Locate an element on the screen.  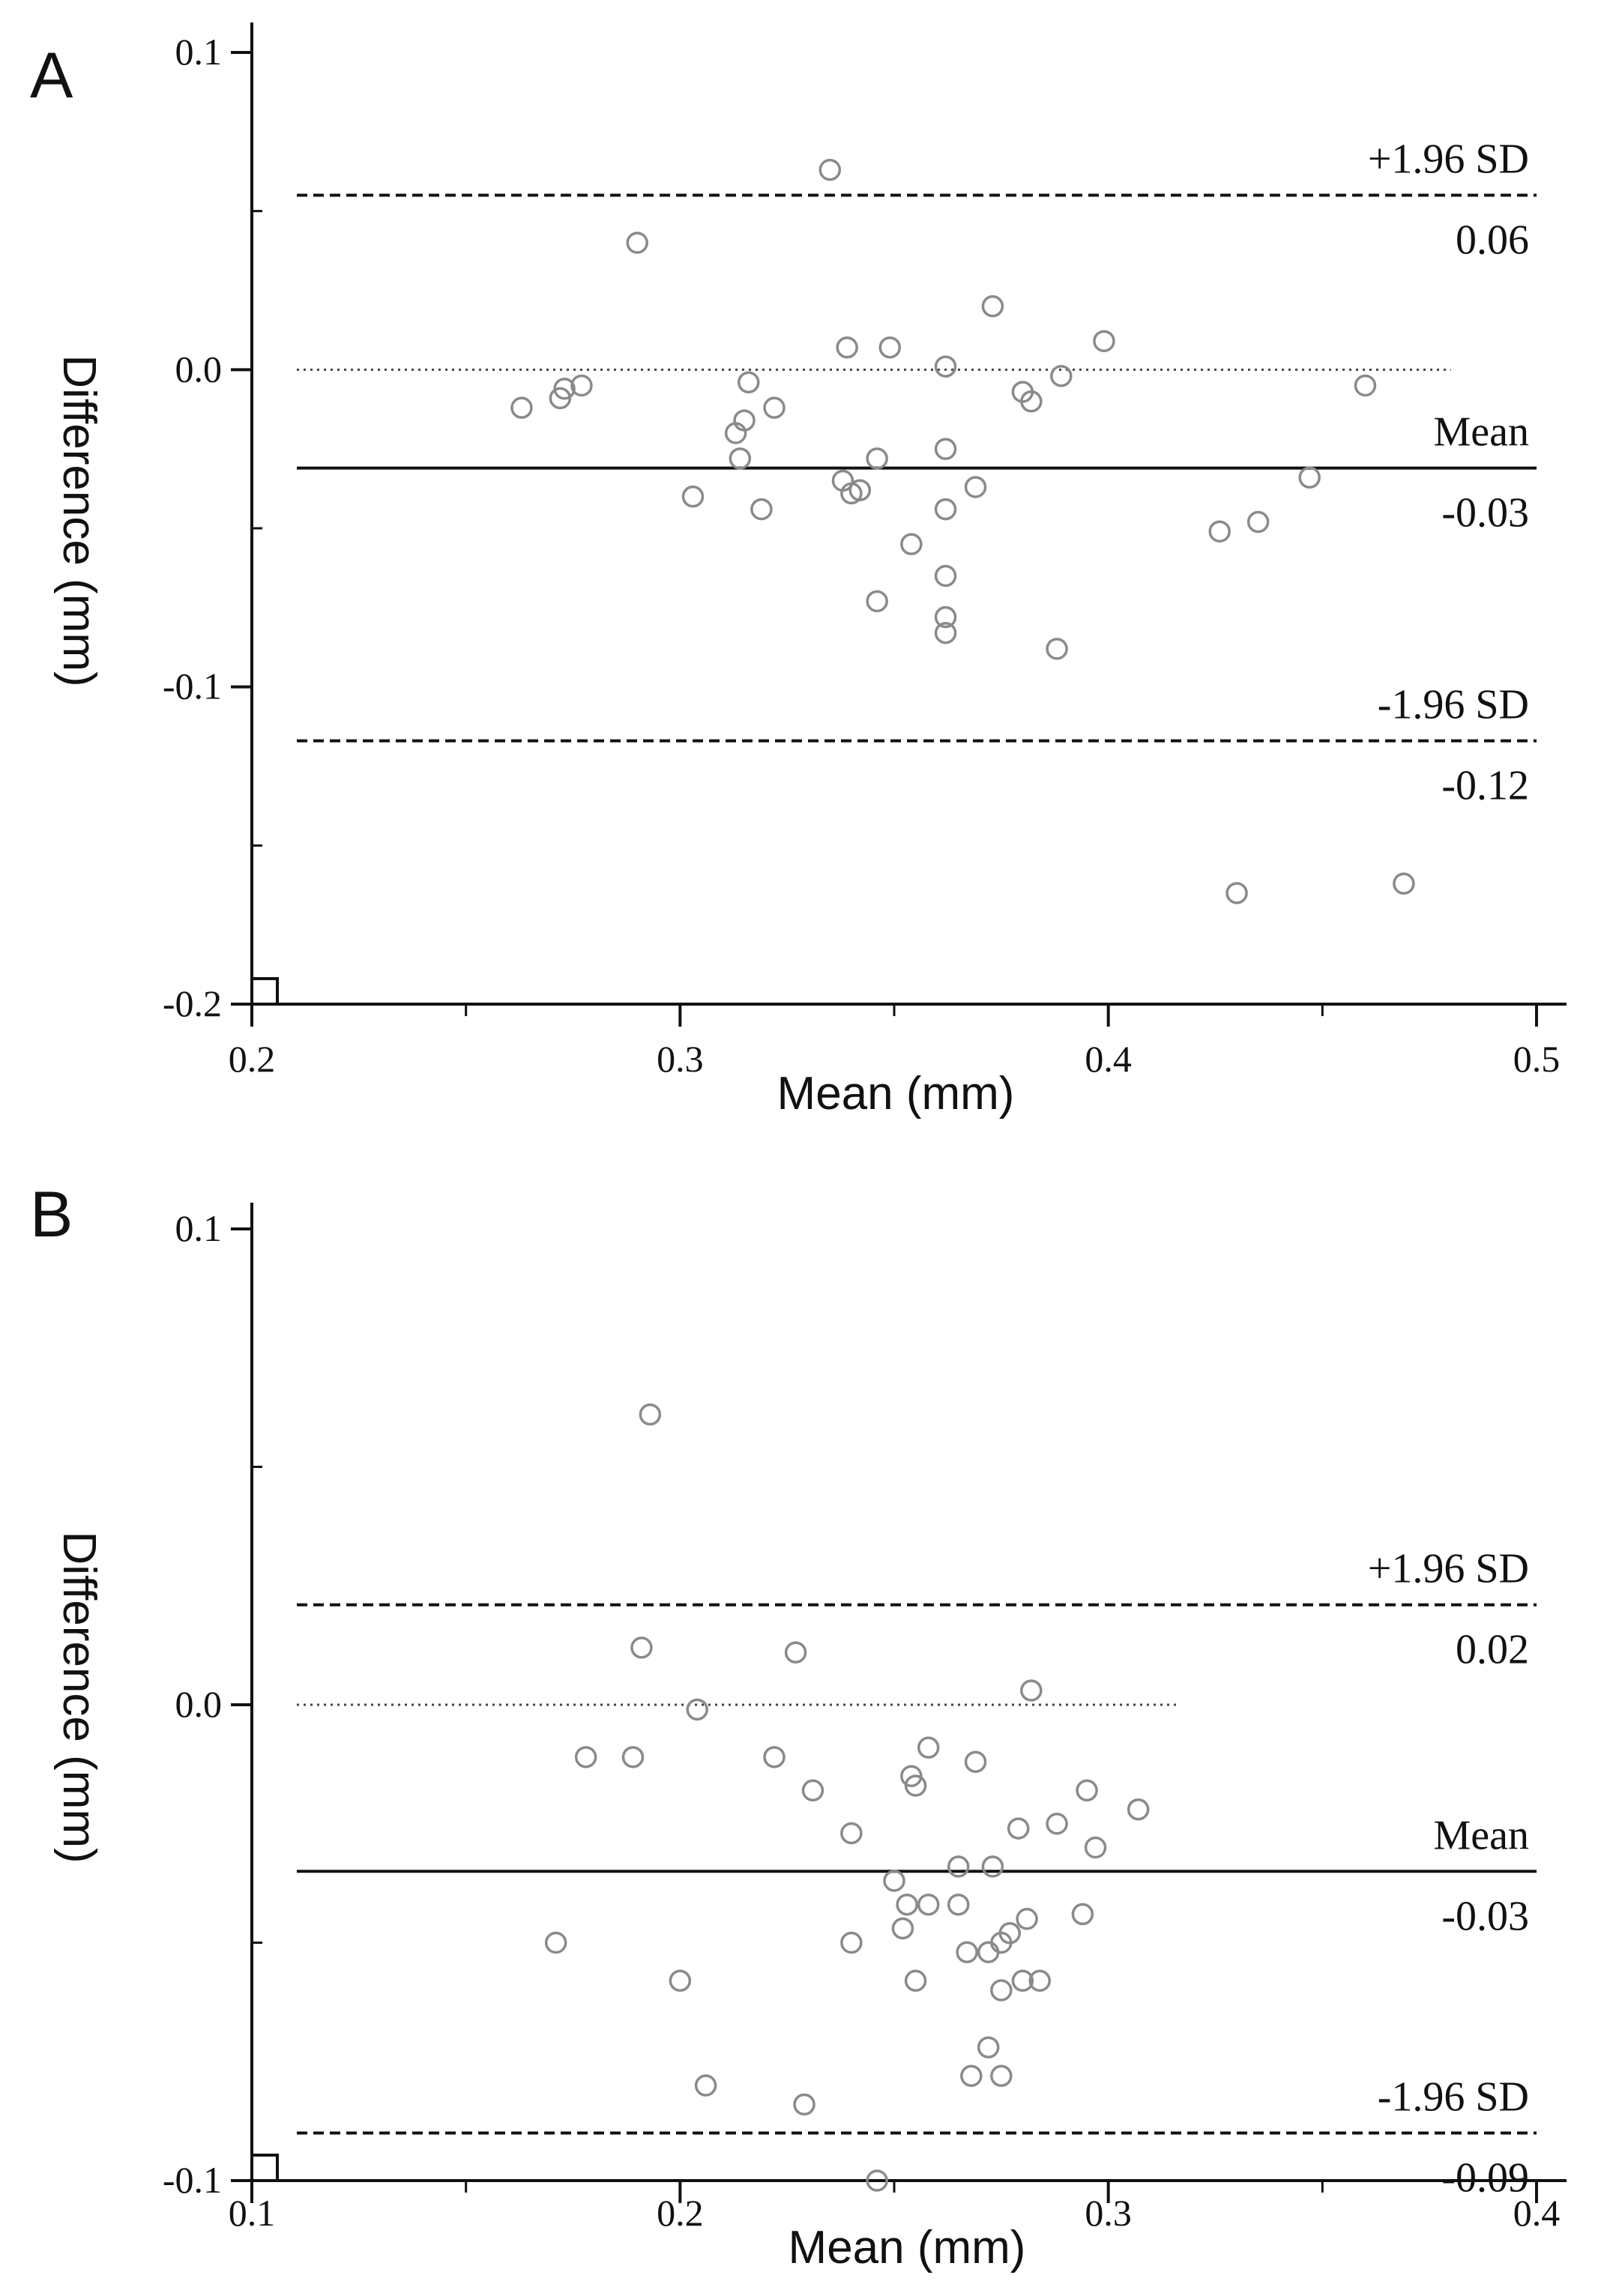
ref-value-upper: 0.06 is located at coordinates (1492, 240).